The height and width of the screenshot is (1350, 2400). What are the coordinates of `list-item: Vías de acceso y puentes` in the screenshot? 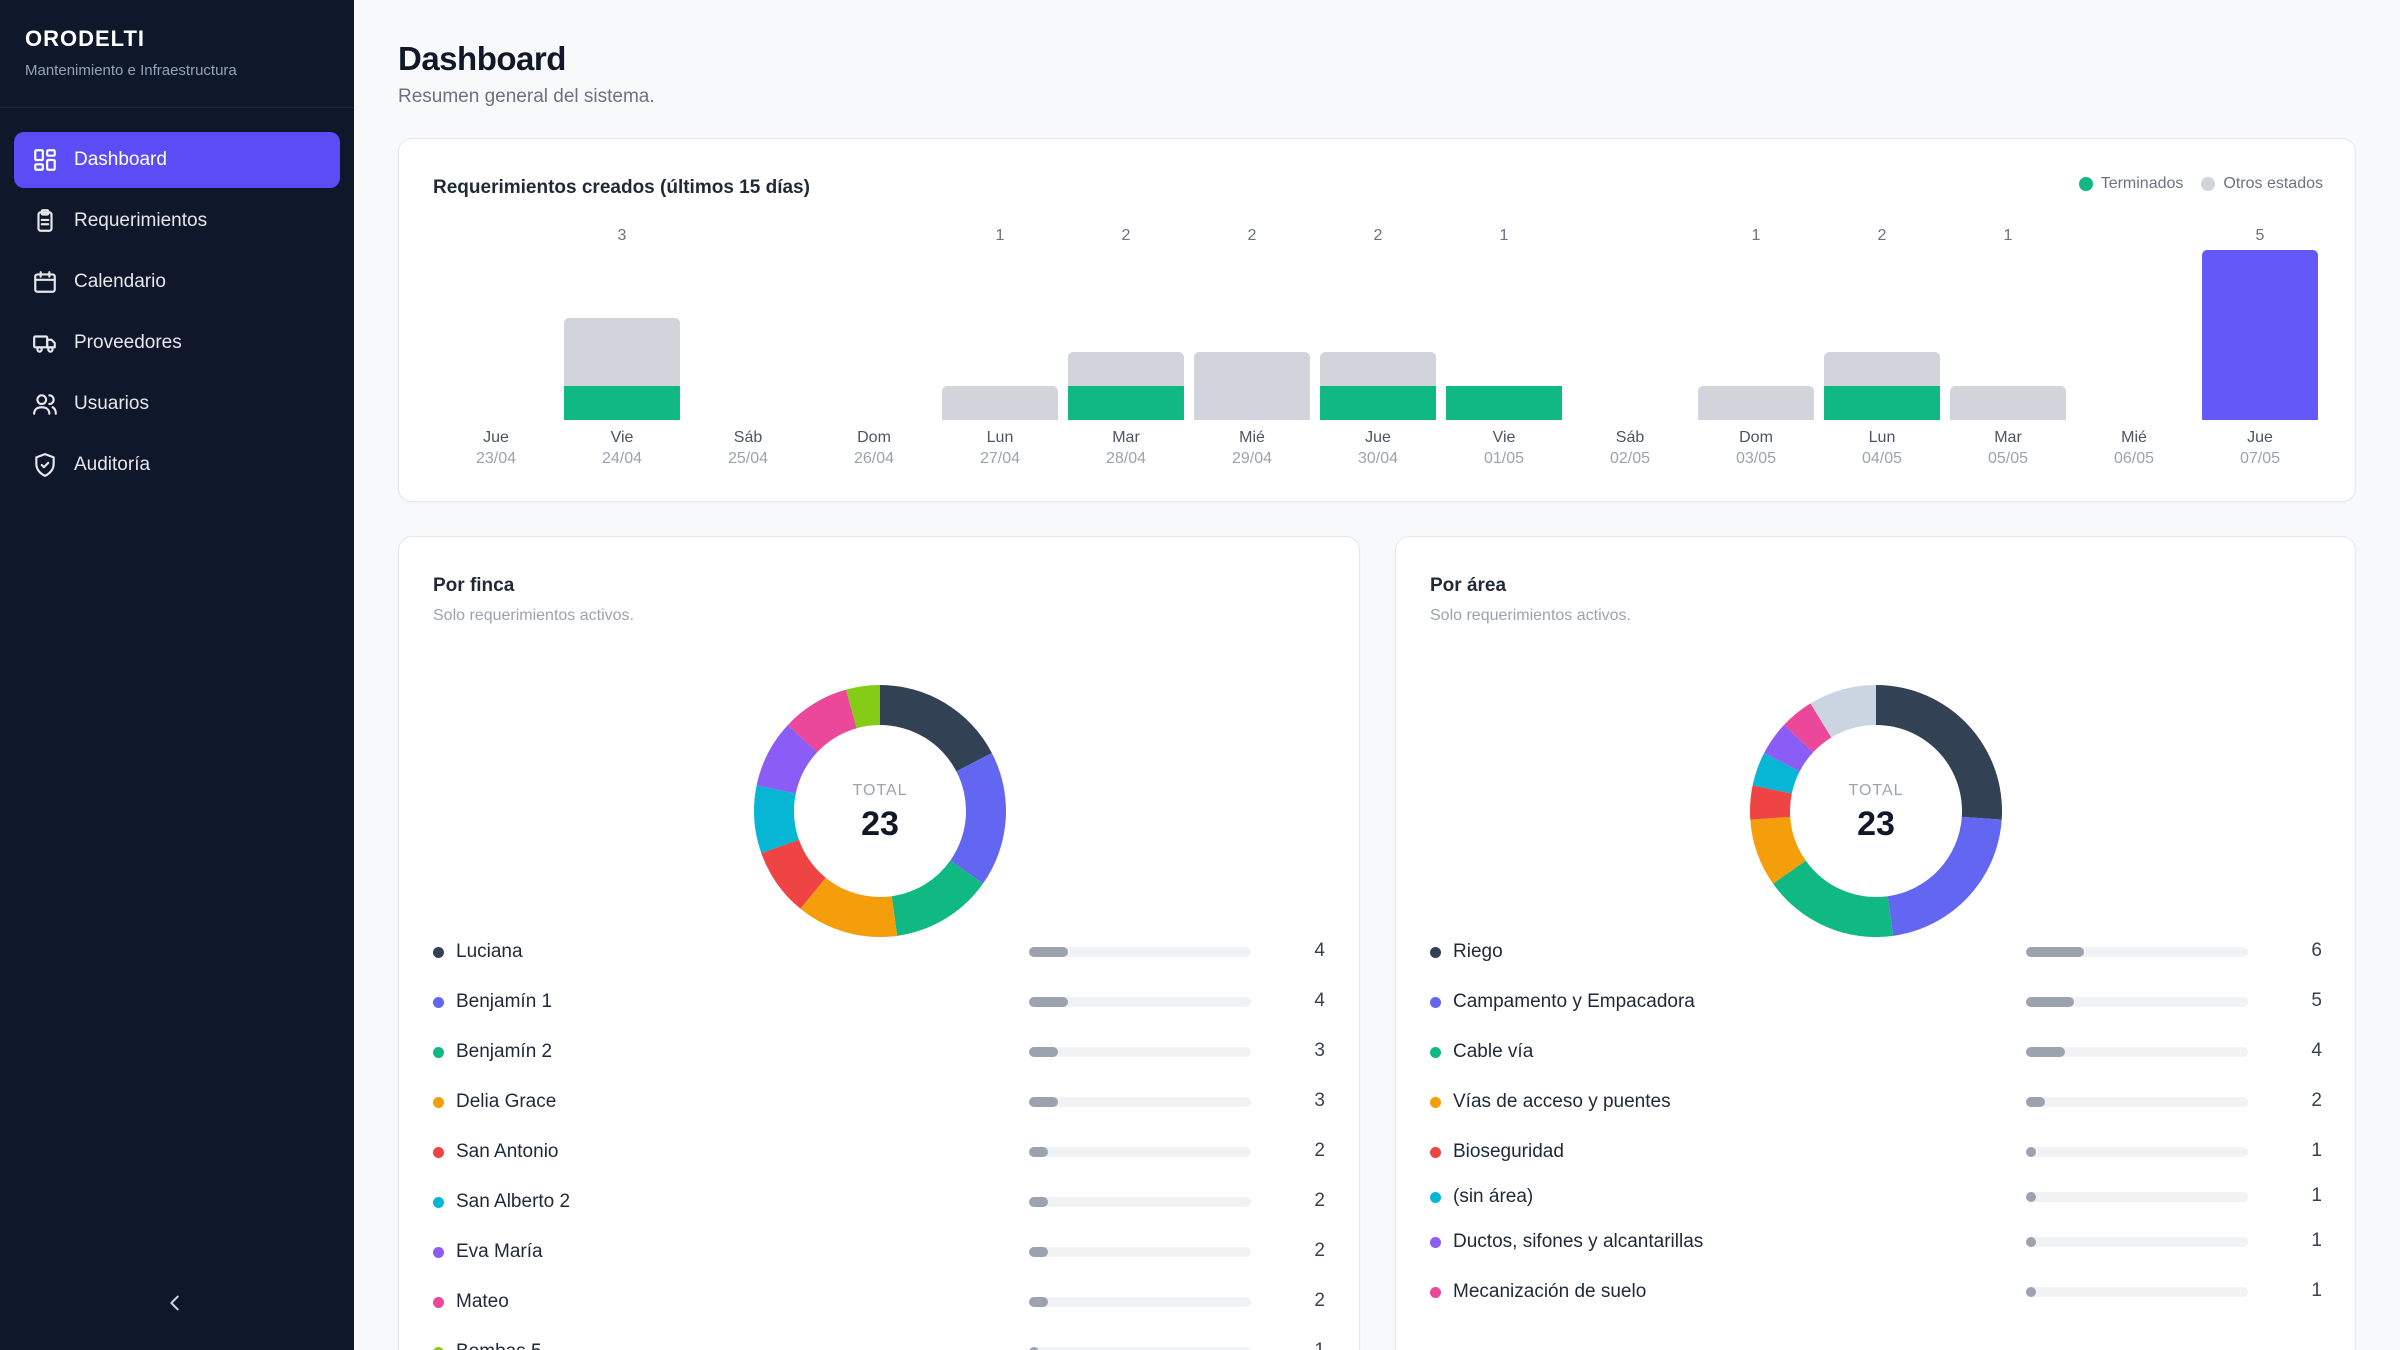 It's located at (1550, 1102).